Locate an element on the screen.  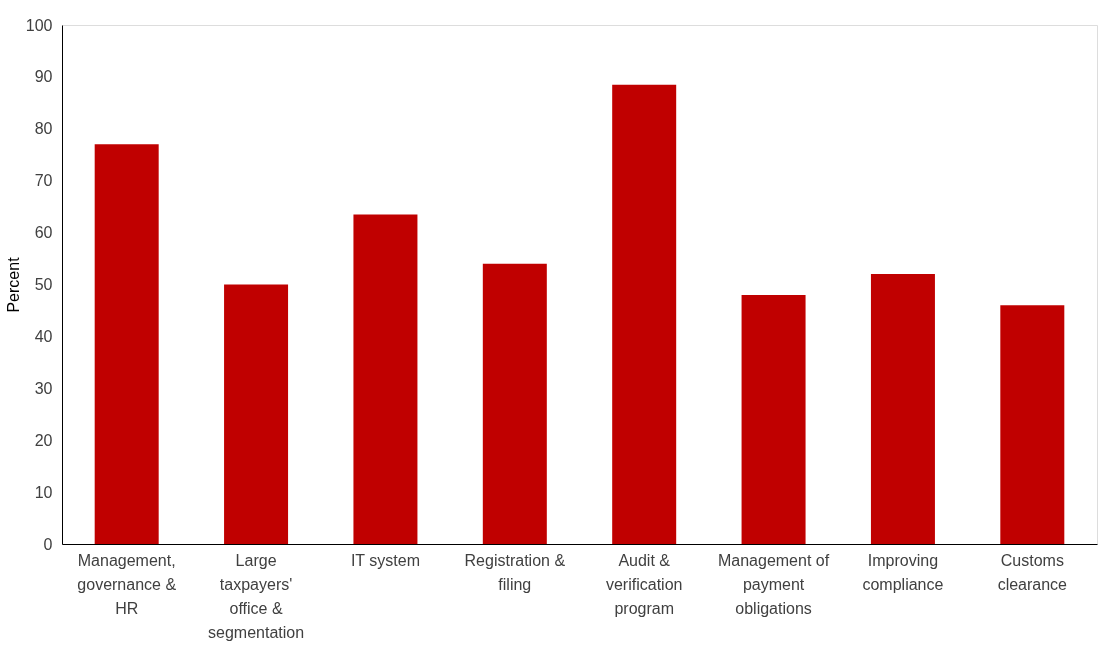
y-axis-title: Percent is located at coordinates (13, 284).